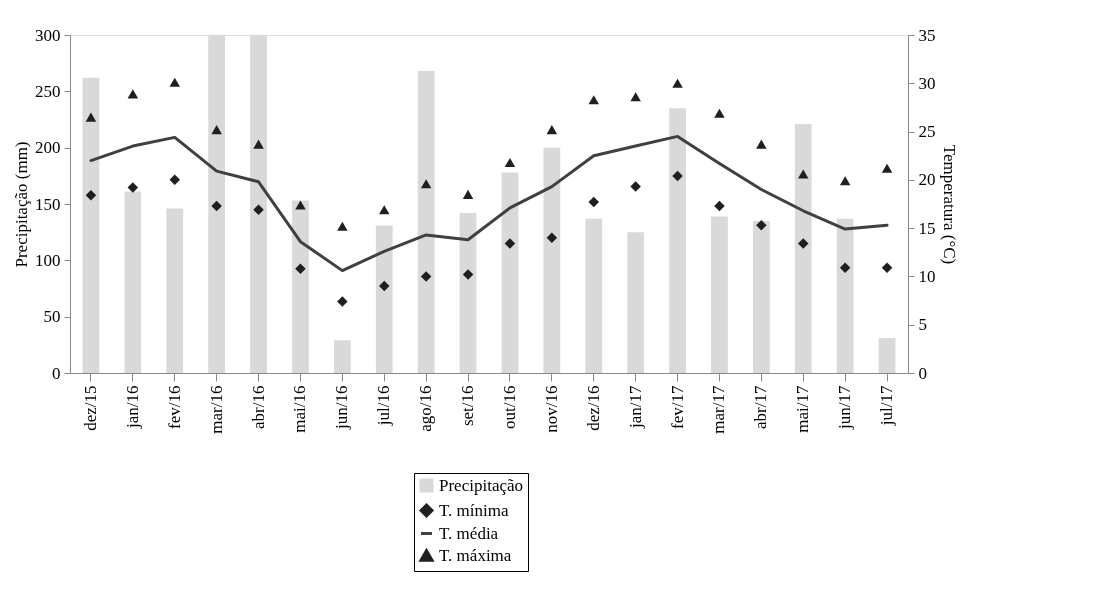 The image size is (1115, 602). Describe the element at coordinates (635, 407) in the screenshot. I see `x-tick-label: jan/17` at that location.